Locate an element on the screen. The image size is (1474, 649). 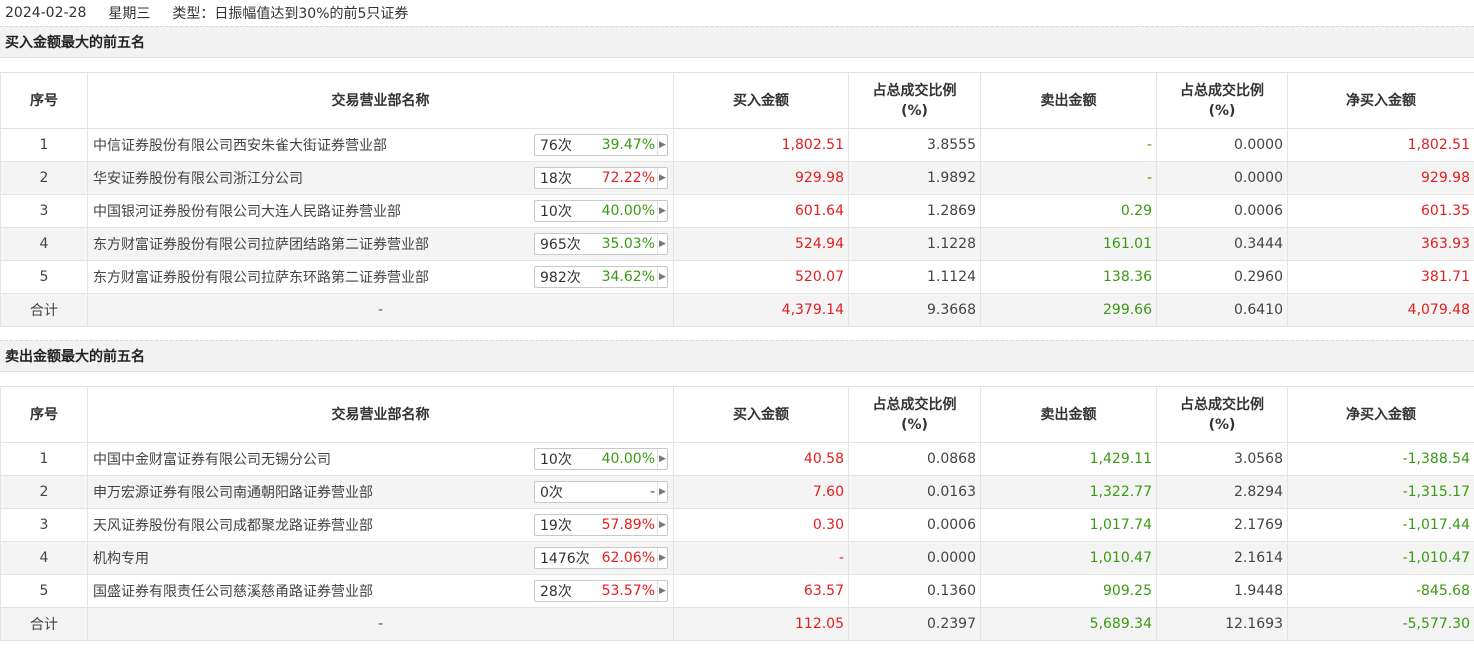
broker-name-link: 东方财富证券股份有限公司拉萨团结路第二证券营业部 is located at coordinates (261, 245).